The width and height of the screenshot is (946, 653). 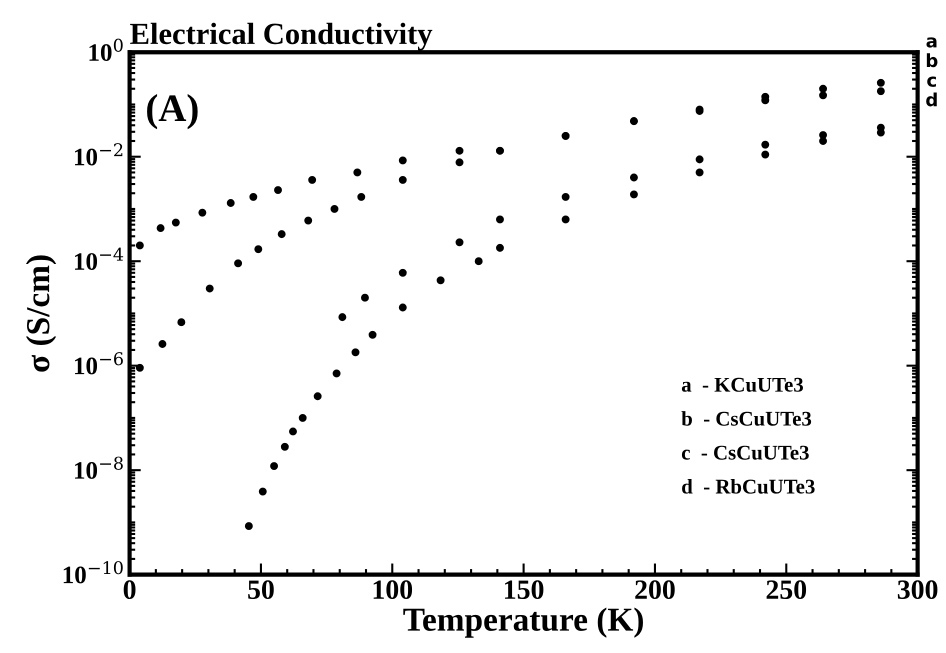 What do you see at coordinates (931, 81) in the screenshot?
I see `legend-label: c` at bounding box center [931, 81].